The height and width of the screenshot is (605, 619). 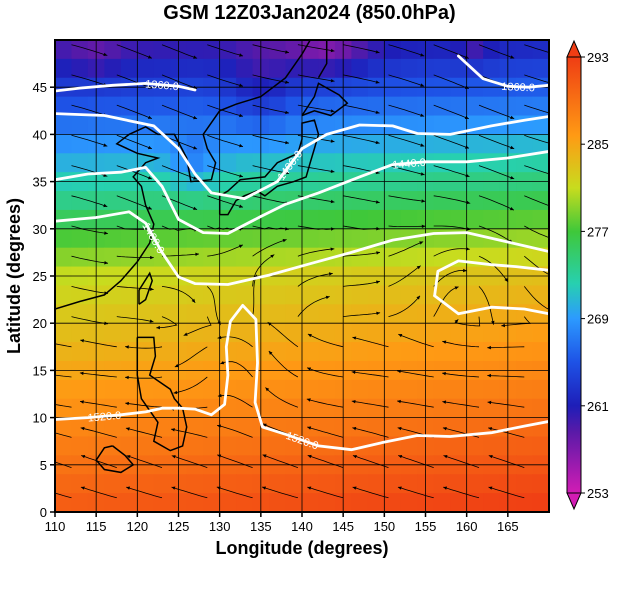 I want to click on colorbar-bar, so click(x=574, y=275).